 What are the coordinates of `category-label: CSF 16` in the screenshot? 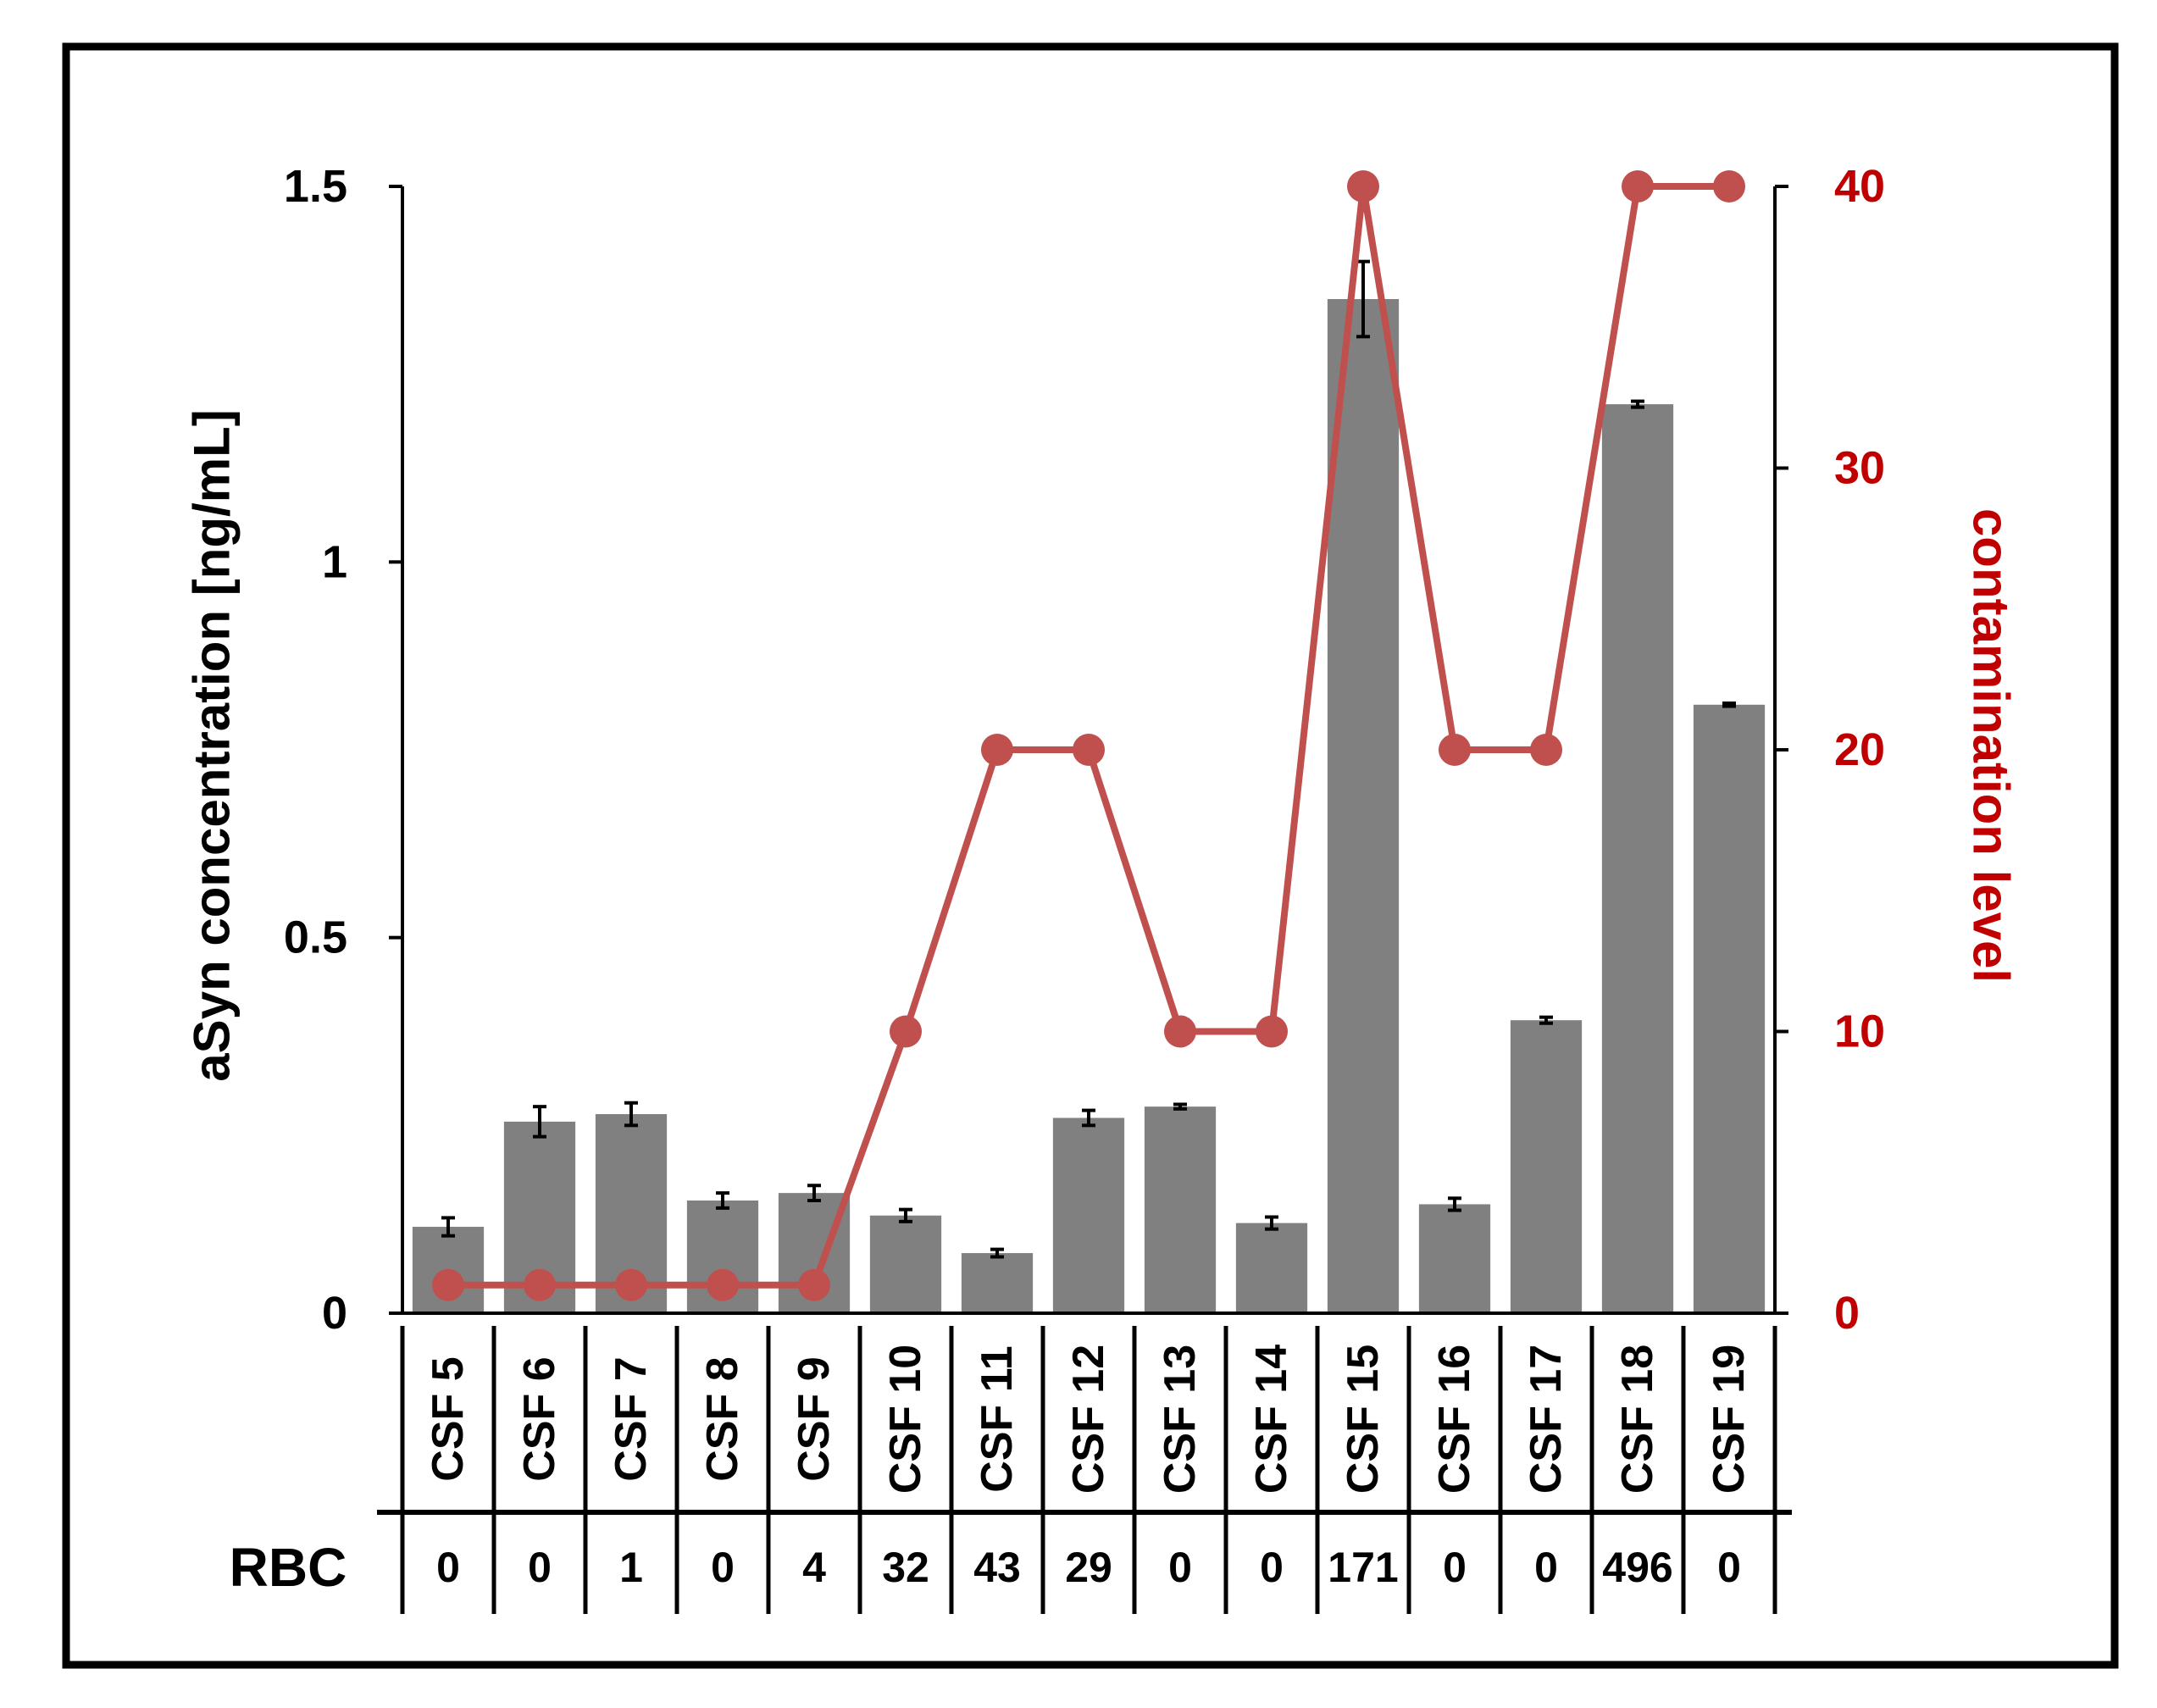 It's located at (1454, 1419).